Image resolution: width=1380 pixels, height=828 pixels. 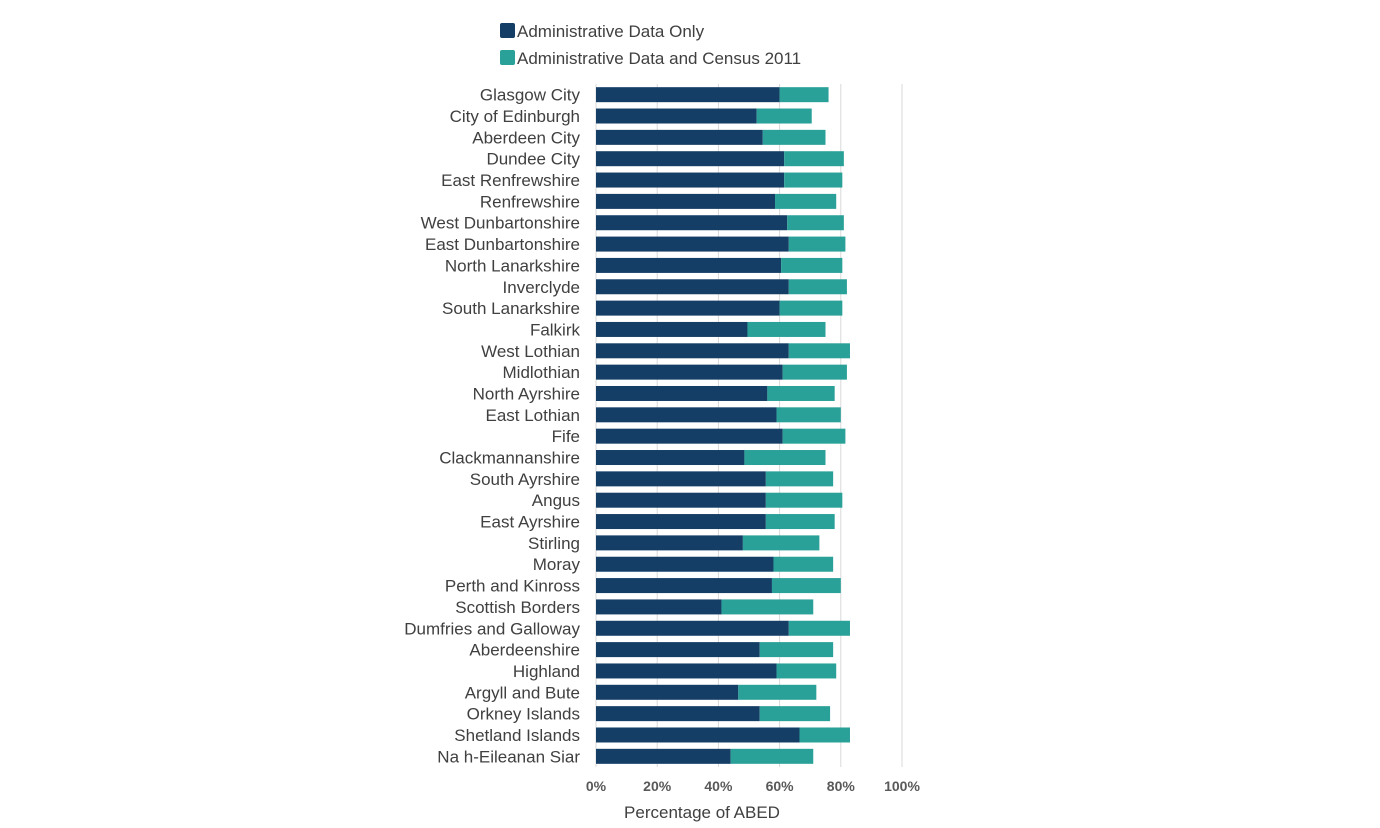 What do you see at coordinates (511, 308) in the screenshot?
I see `category-label: South Lanarkshire` at bounding box center [511, 308].